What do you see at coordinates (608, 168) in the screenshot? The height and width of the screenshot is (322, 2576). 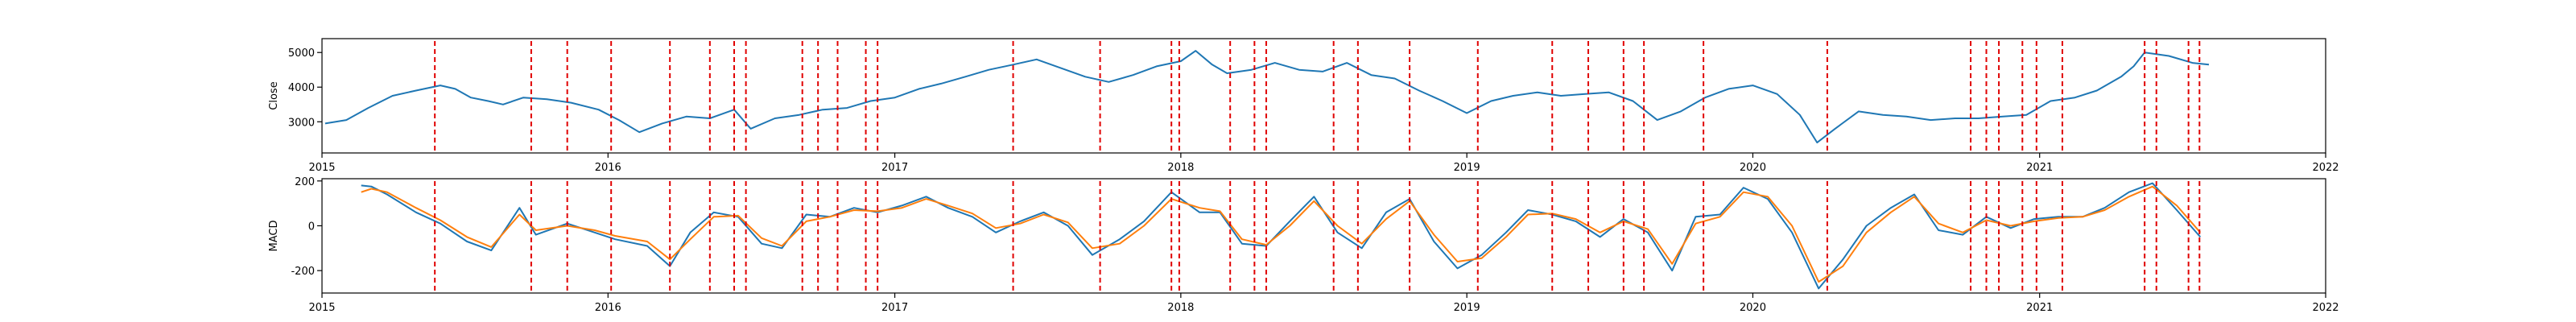 I see `close-x-tick-label: 2016` at bounding box center [608, 168].